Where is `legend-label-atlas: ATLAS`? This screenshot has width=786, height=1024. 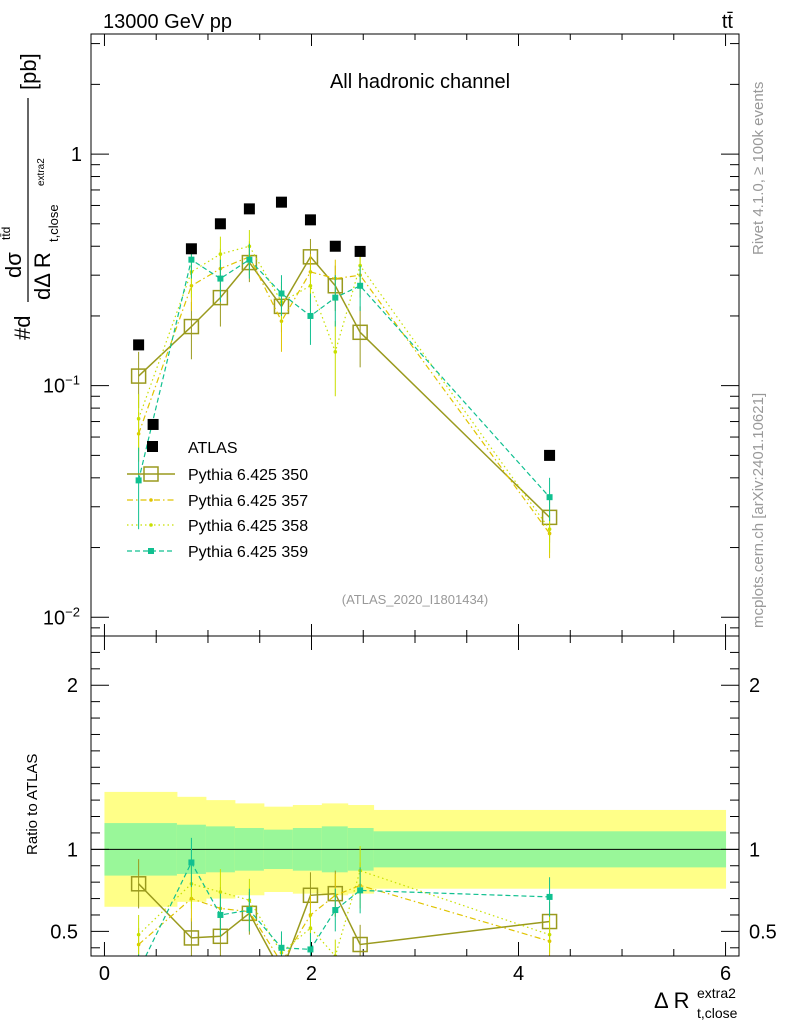 legend-label-atlas: ATLAS is located at coordinates (213, 448).